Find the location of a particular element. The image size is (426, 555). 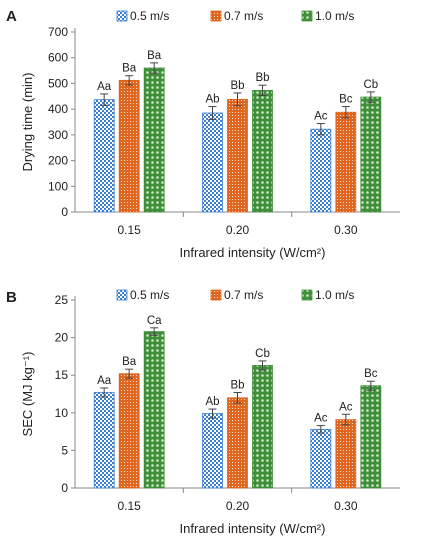

y-tick-label: 200 is located at coordinates (58, 161).